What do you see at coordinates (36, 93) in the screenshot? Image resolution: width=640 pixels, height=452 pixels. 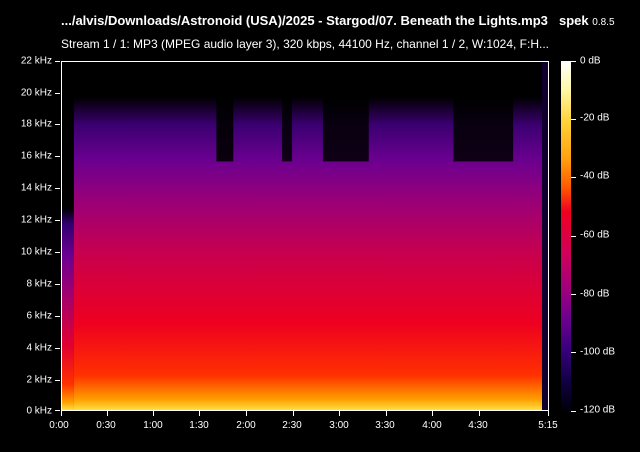 I see `y-tick-label: 20 kHz` at bounding box center [36, 93].